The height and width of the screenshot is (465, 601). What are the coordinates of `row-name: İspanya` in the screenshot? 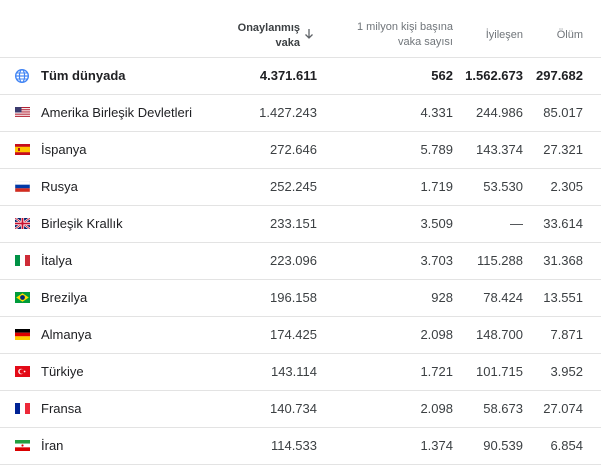 It's located at (64, 149).